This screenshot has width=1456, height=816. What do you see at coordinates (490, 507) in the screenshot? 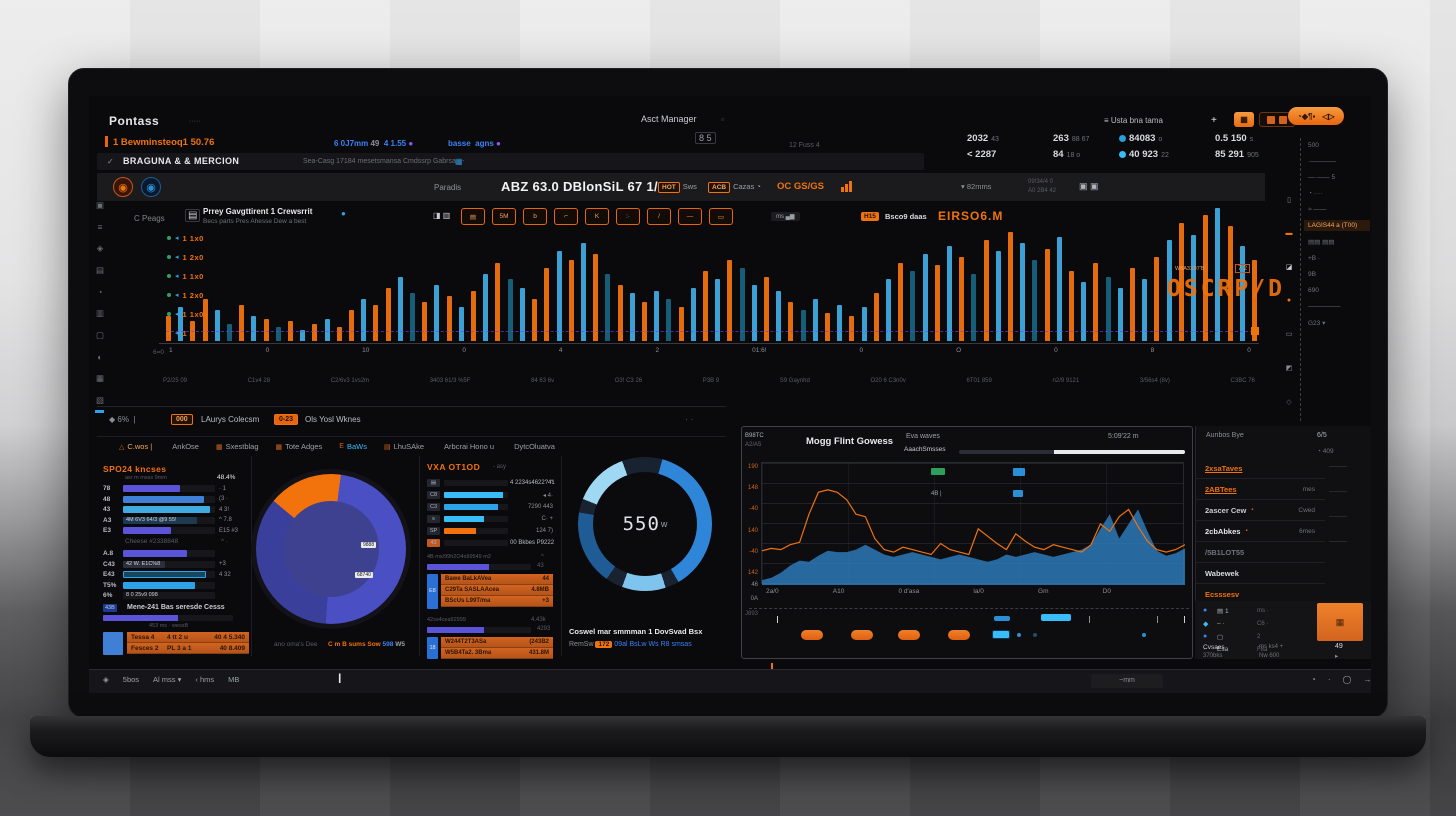
I see `mid-metric-row: C3 7290 443` at bounding box center [490, 507].